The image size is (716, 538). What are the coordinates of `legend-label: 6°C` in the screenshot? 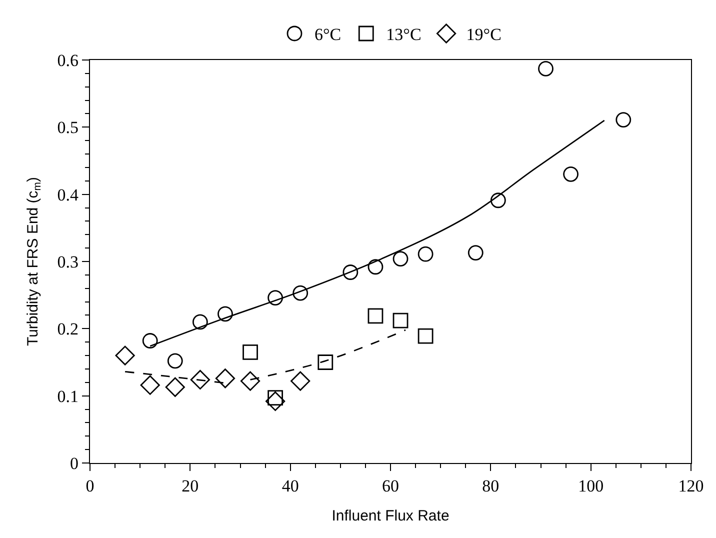 It's located at (328, 34).